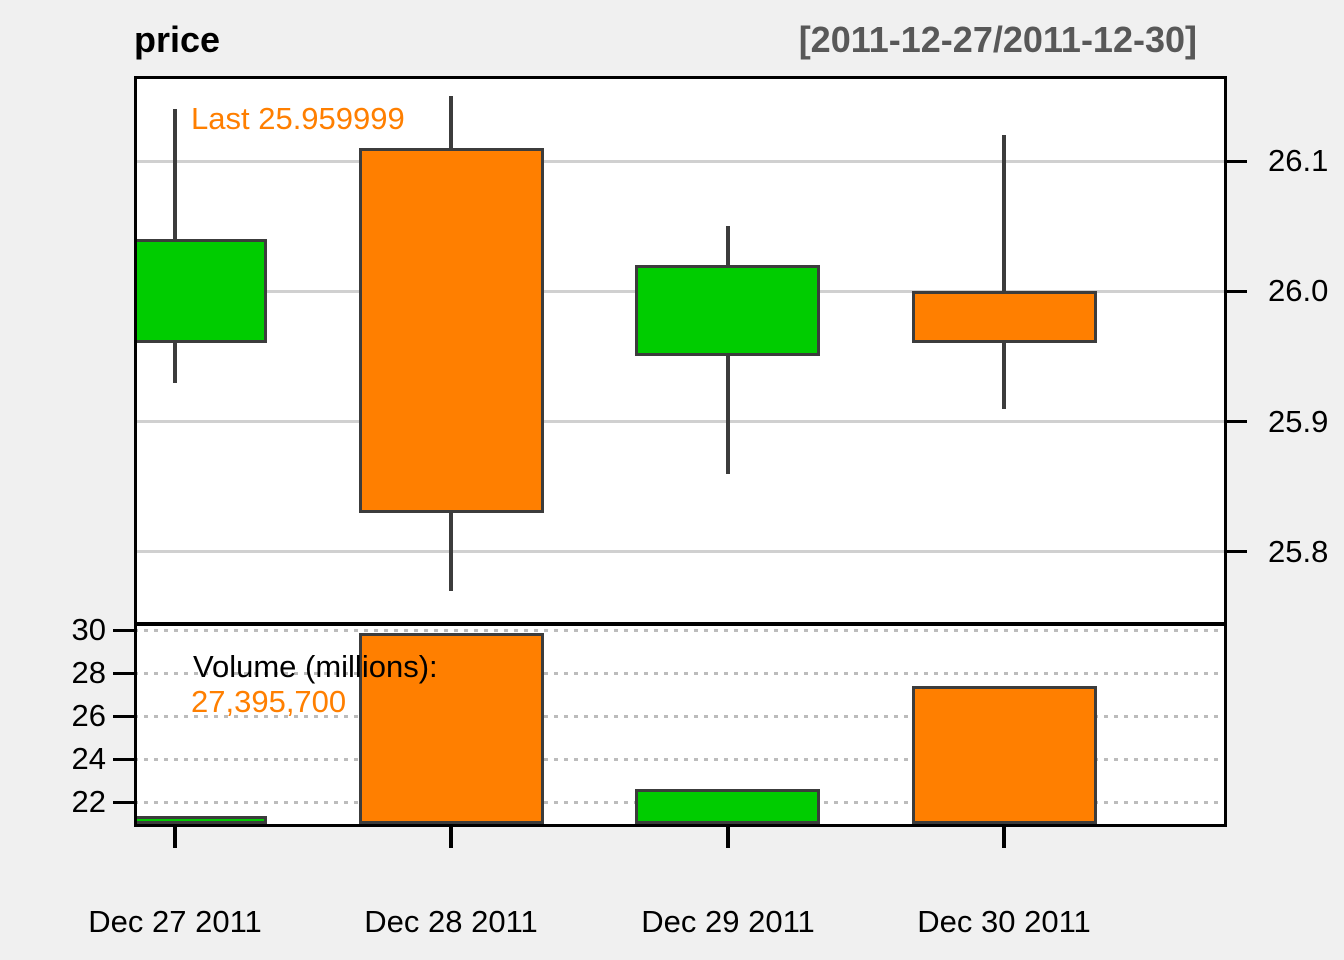 This screenshot has width=1344, height=960. I want to click on volume-bar-dec-29-2011, so click(727, 806).